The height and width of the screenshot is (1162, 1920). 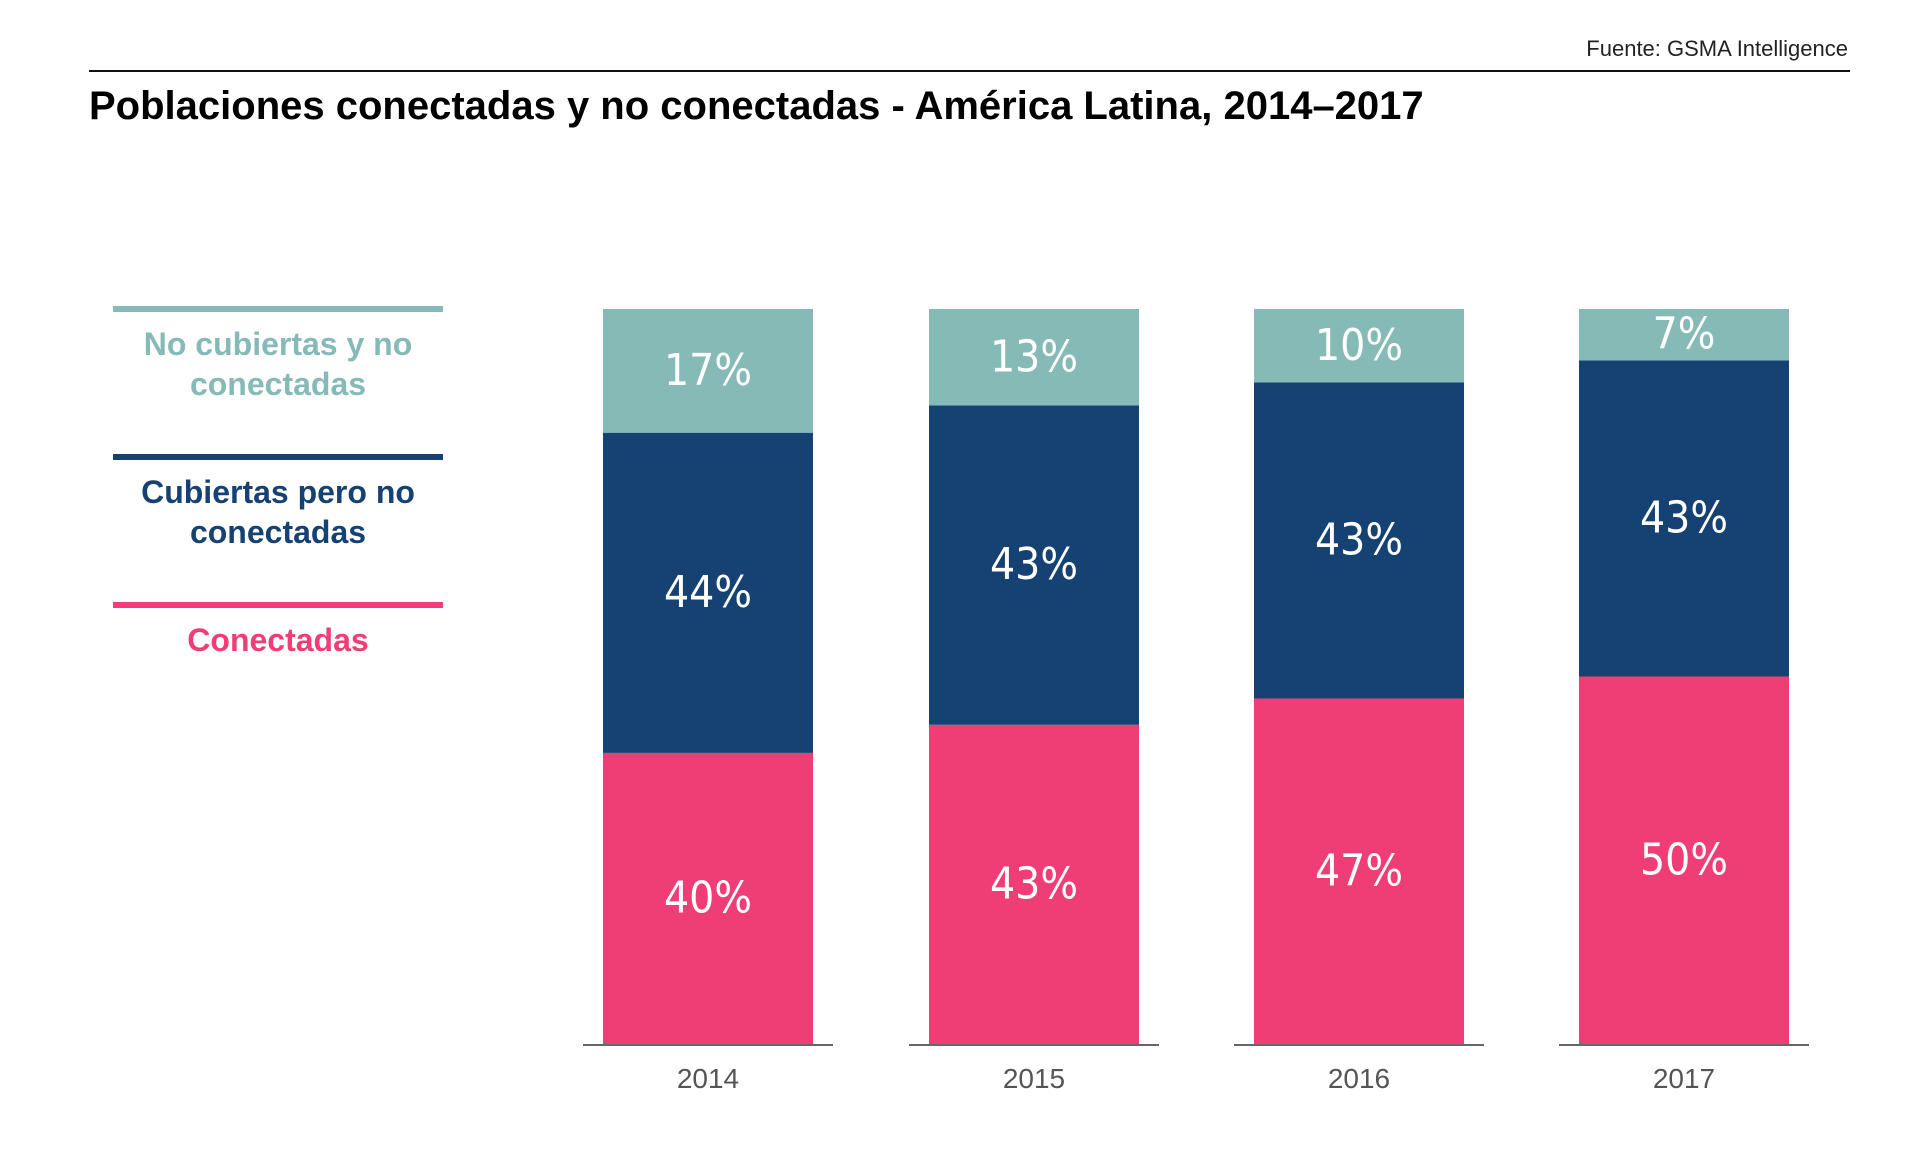 I want to click on data-label-2015-1: 43%, so click(x=1034, y=564).